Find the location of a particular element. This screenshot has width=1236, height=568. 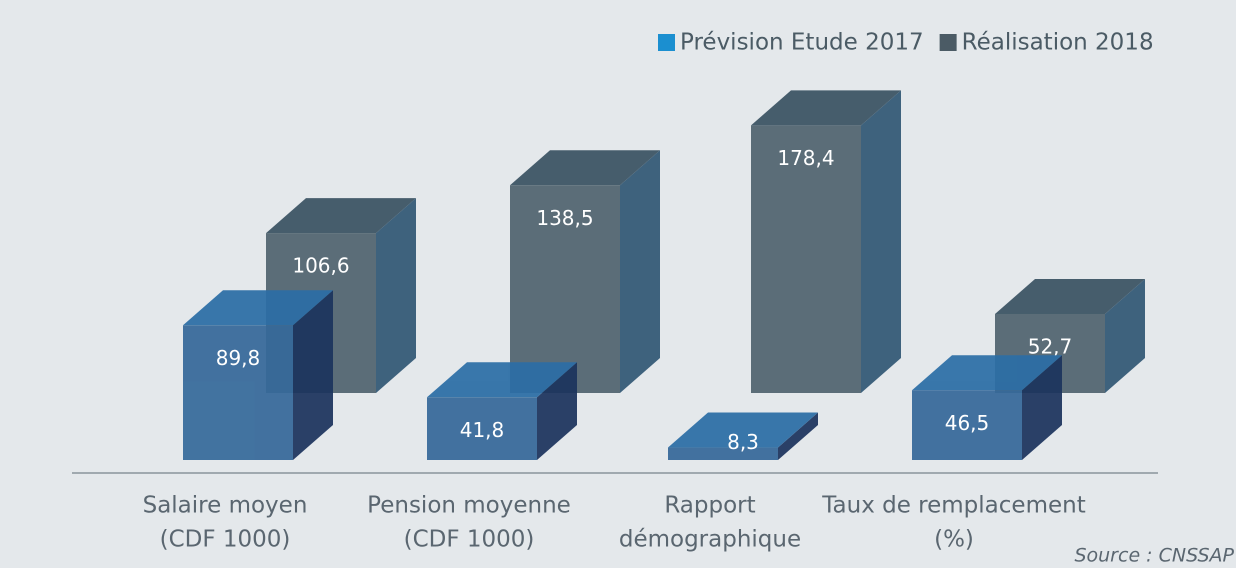

x-tick-label: Salaire moyen is located at coordinates (225, 506).